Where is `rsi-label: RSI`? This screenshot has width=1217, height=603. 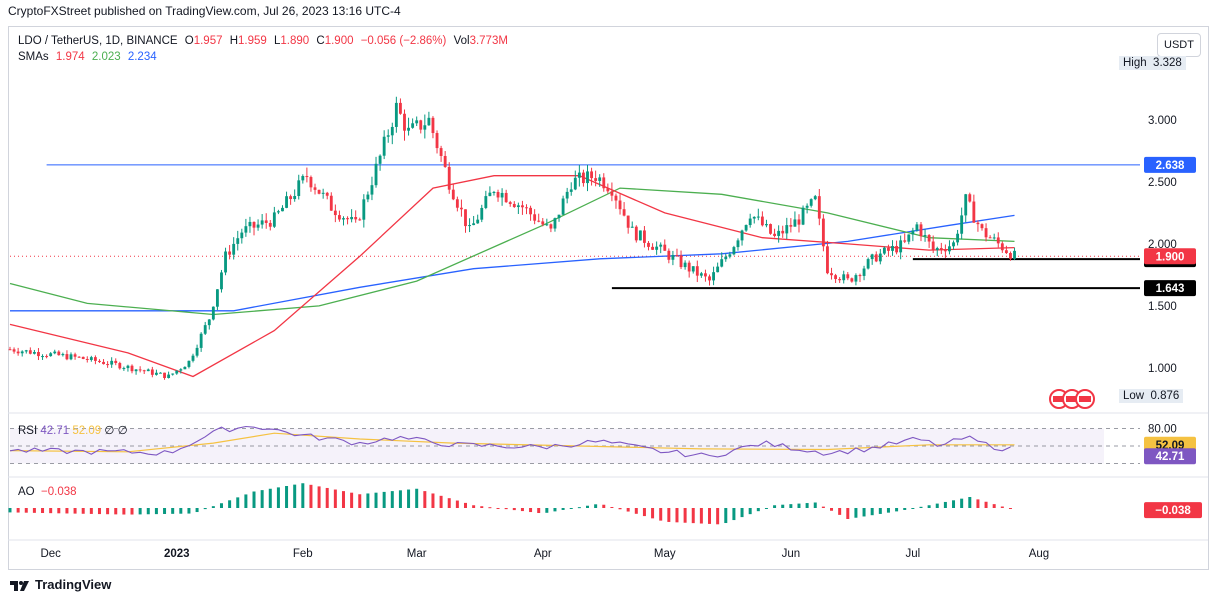 rsi-label: RSI is located at coordinates (28, 431).